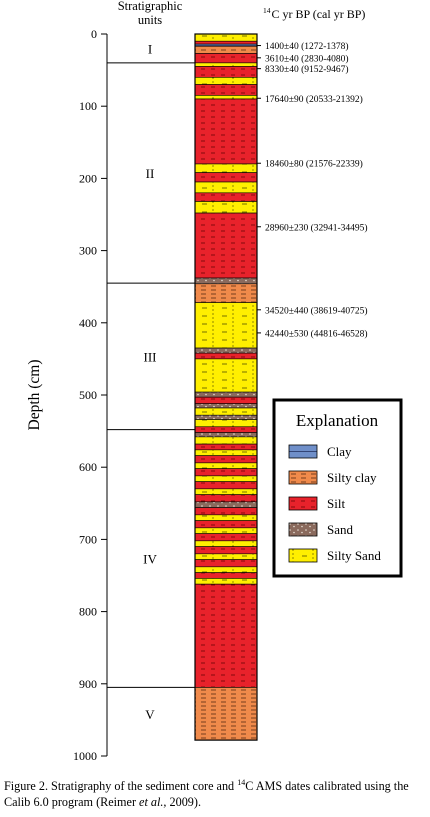 The image size is (430, 817). I want to click on legend-label: Silty clay, so click(352, 477).